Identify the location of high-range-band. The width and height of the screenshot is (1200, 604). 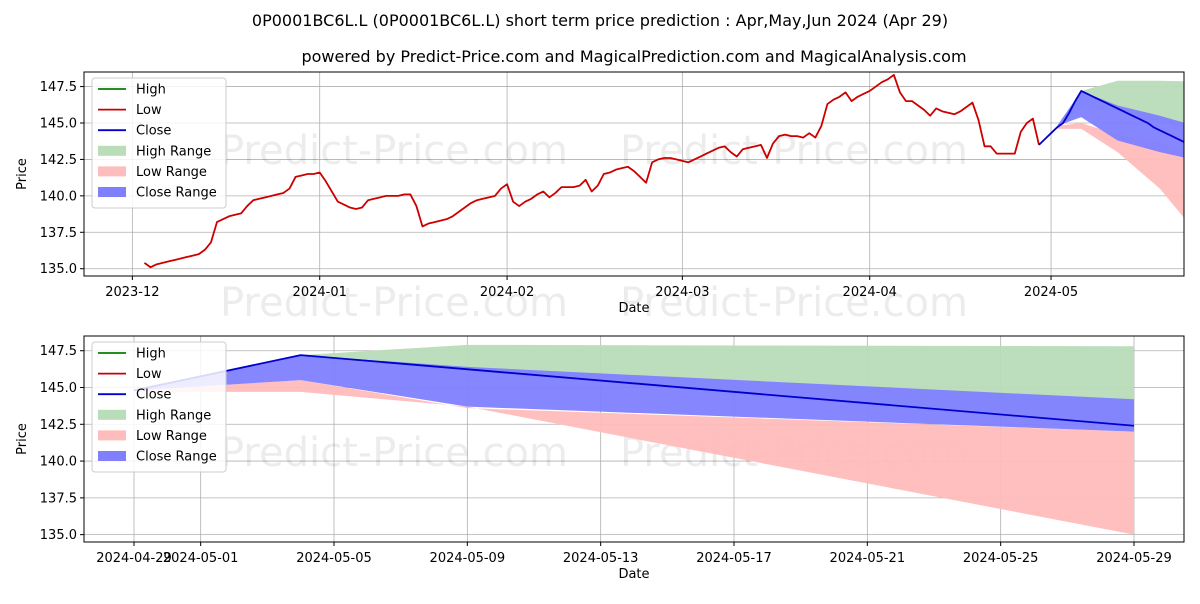
(634, 384).